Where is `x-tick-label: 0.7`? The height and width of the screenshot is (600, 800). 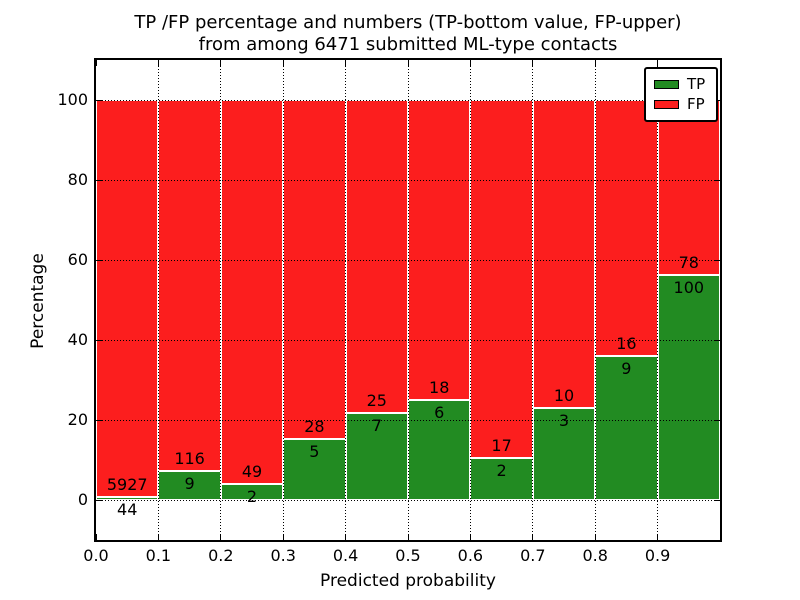 x-tick-label: 0.7 is located at coordinates (533, 555).